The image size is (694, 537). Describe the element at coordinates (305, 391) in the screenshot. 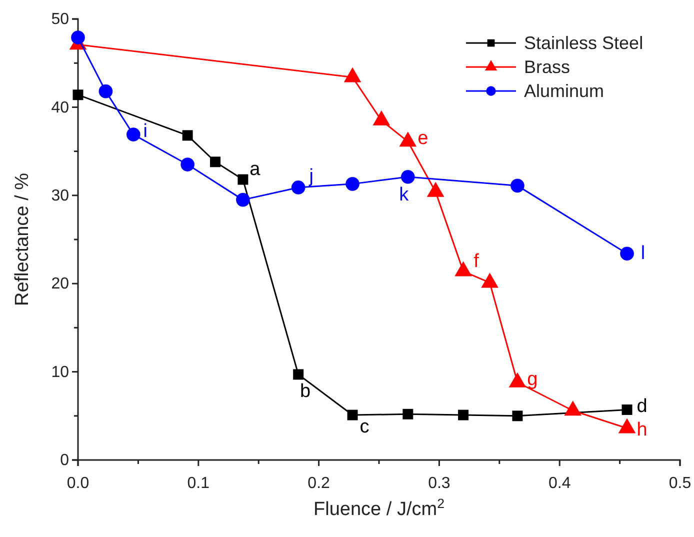

I see `annotation: b` at that location.